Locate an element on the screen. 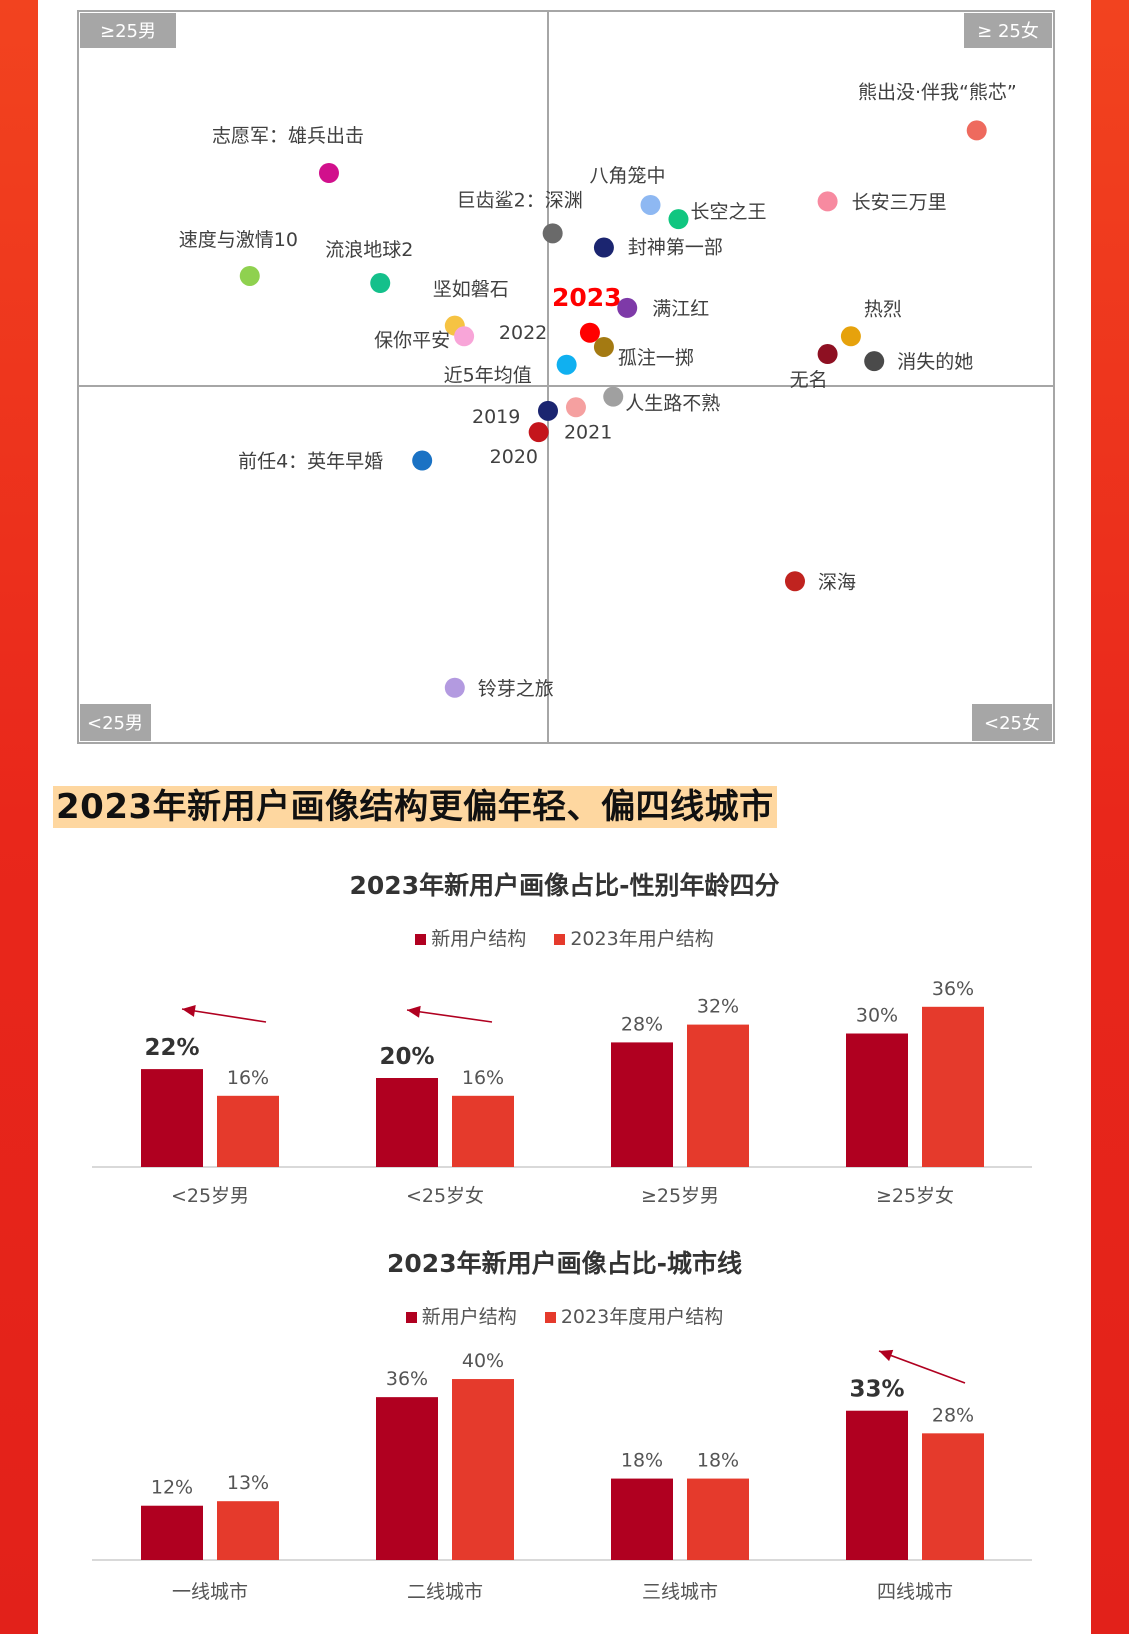 This screenshot has width=1129, height=1634. scatter-point-group: 巨齿鲨2：深渊 is located at coordinates (520, 216).